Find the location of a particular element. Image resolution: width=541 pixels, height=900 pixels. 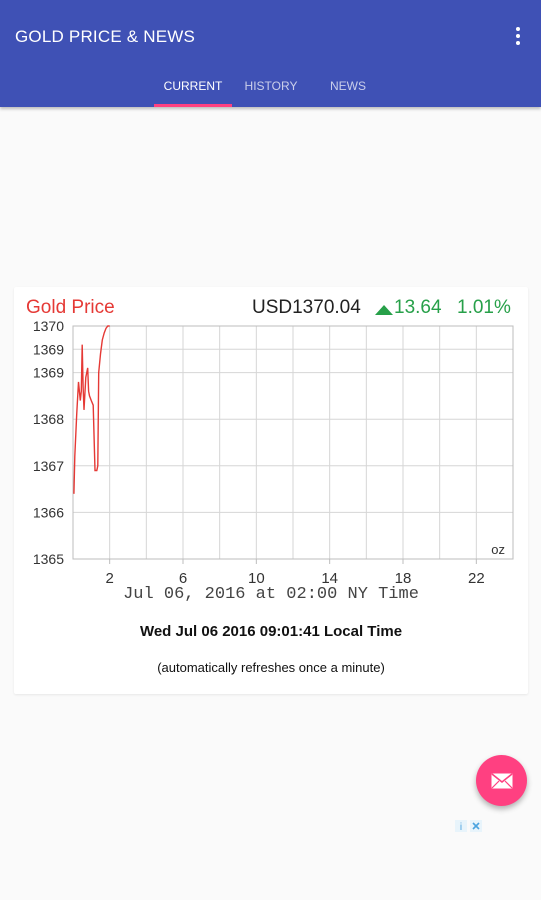

current-price: USD1370.04 is located at coordinates (306, 307).